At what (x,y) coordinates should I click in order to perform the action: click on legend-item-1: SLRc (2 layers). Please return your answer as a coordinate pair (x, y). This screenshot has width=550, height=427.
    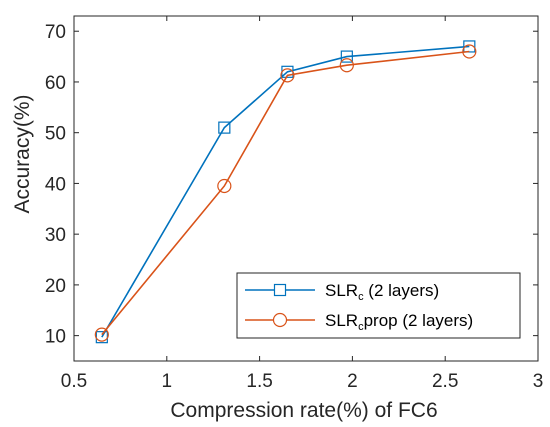
    Looking at the image, I should click on (342, 292).